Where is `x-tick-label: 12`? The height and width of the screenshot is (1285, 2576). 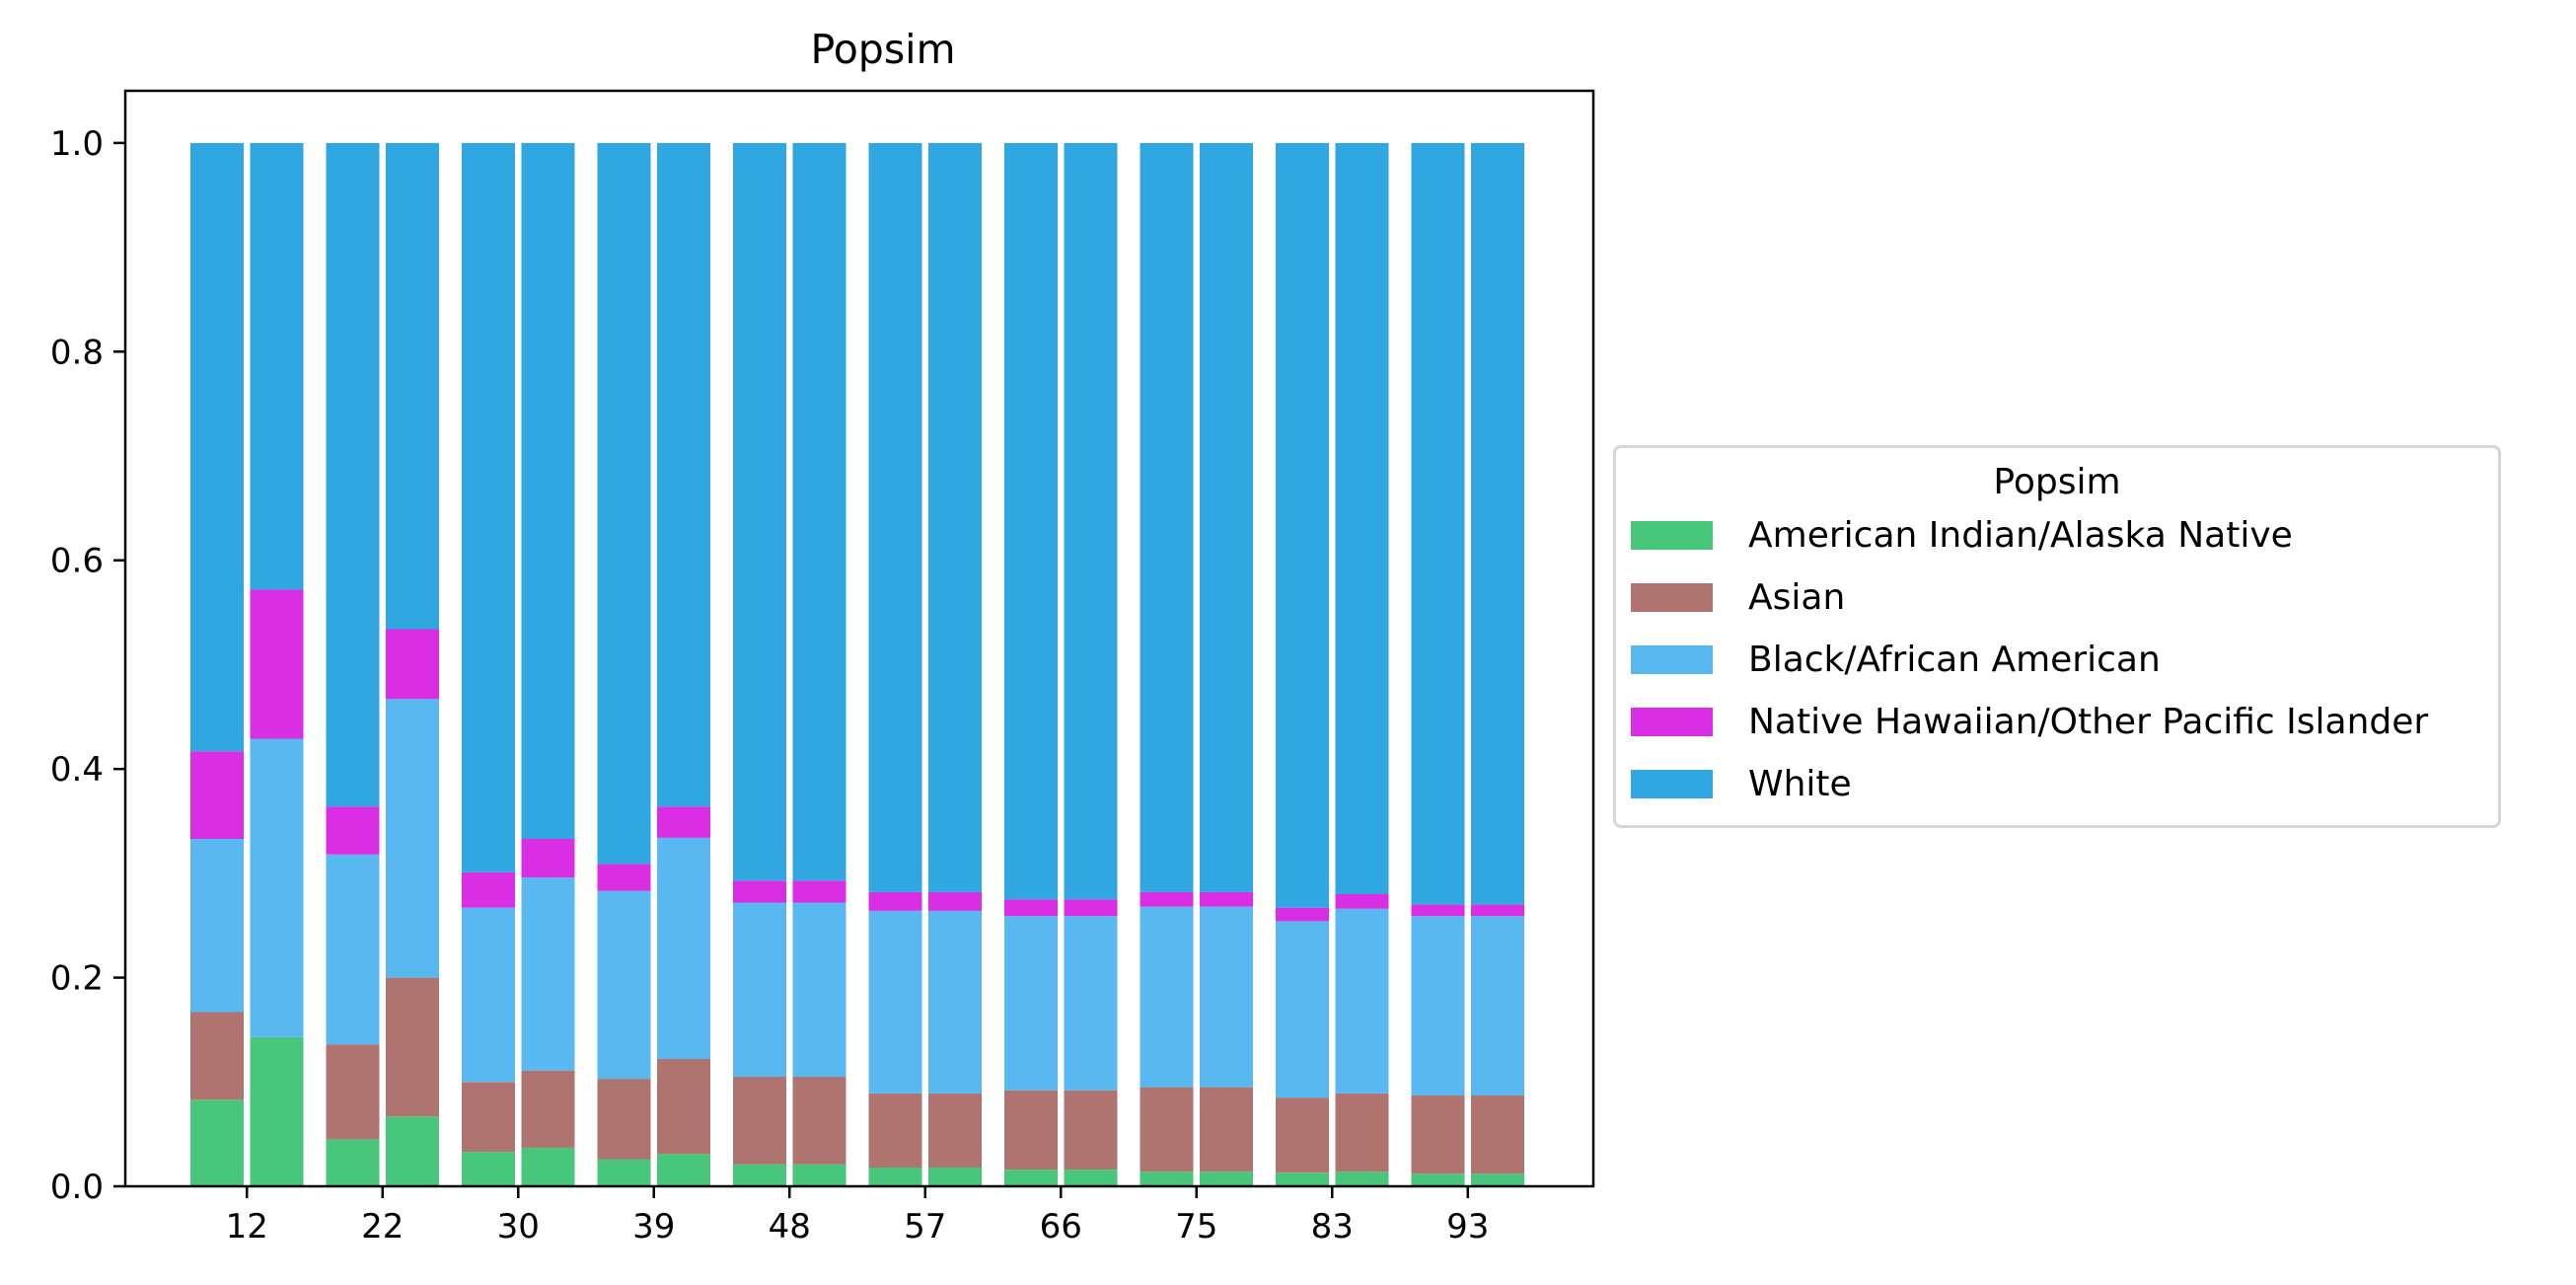 x-tick-label: 12 is located at coordinates (247, 1227).